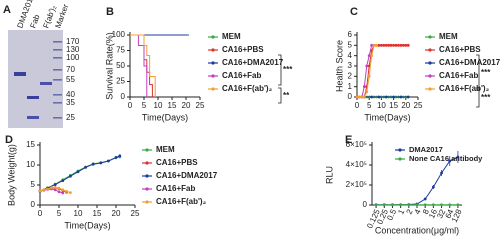  I want to click on x-tick-label: 25, so click(135, 213).